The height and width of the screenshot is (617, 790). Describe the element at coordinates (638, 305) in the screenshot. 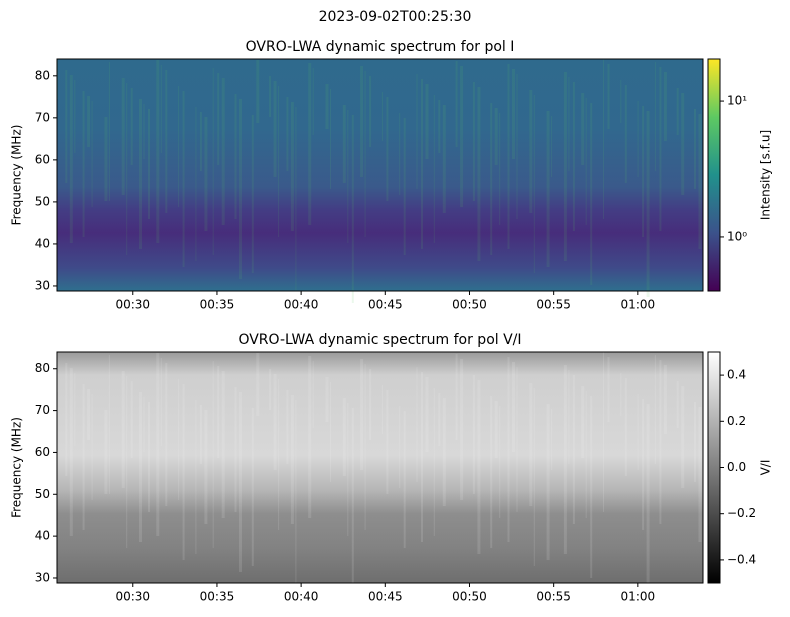

I see `x-tick-label: 01:00` at that location.